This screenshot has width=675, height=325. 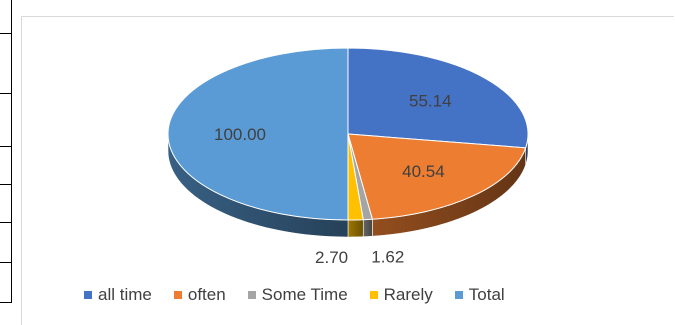 I want to click on table-edge, so click(x=6, y=151).